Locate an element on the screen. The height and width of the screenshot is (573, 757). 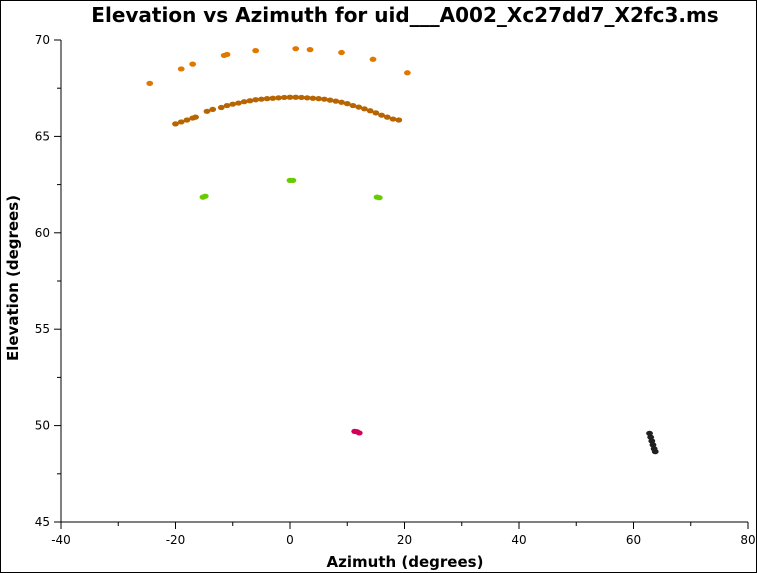
y-tick-label: 55 is located at coordinates (42, 329).